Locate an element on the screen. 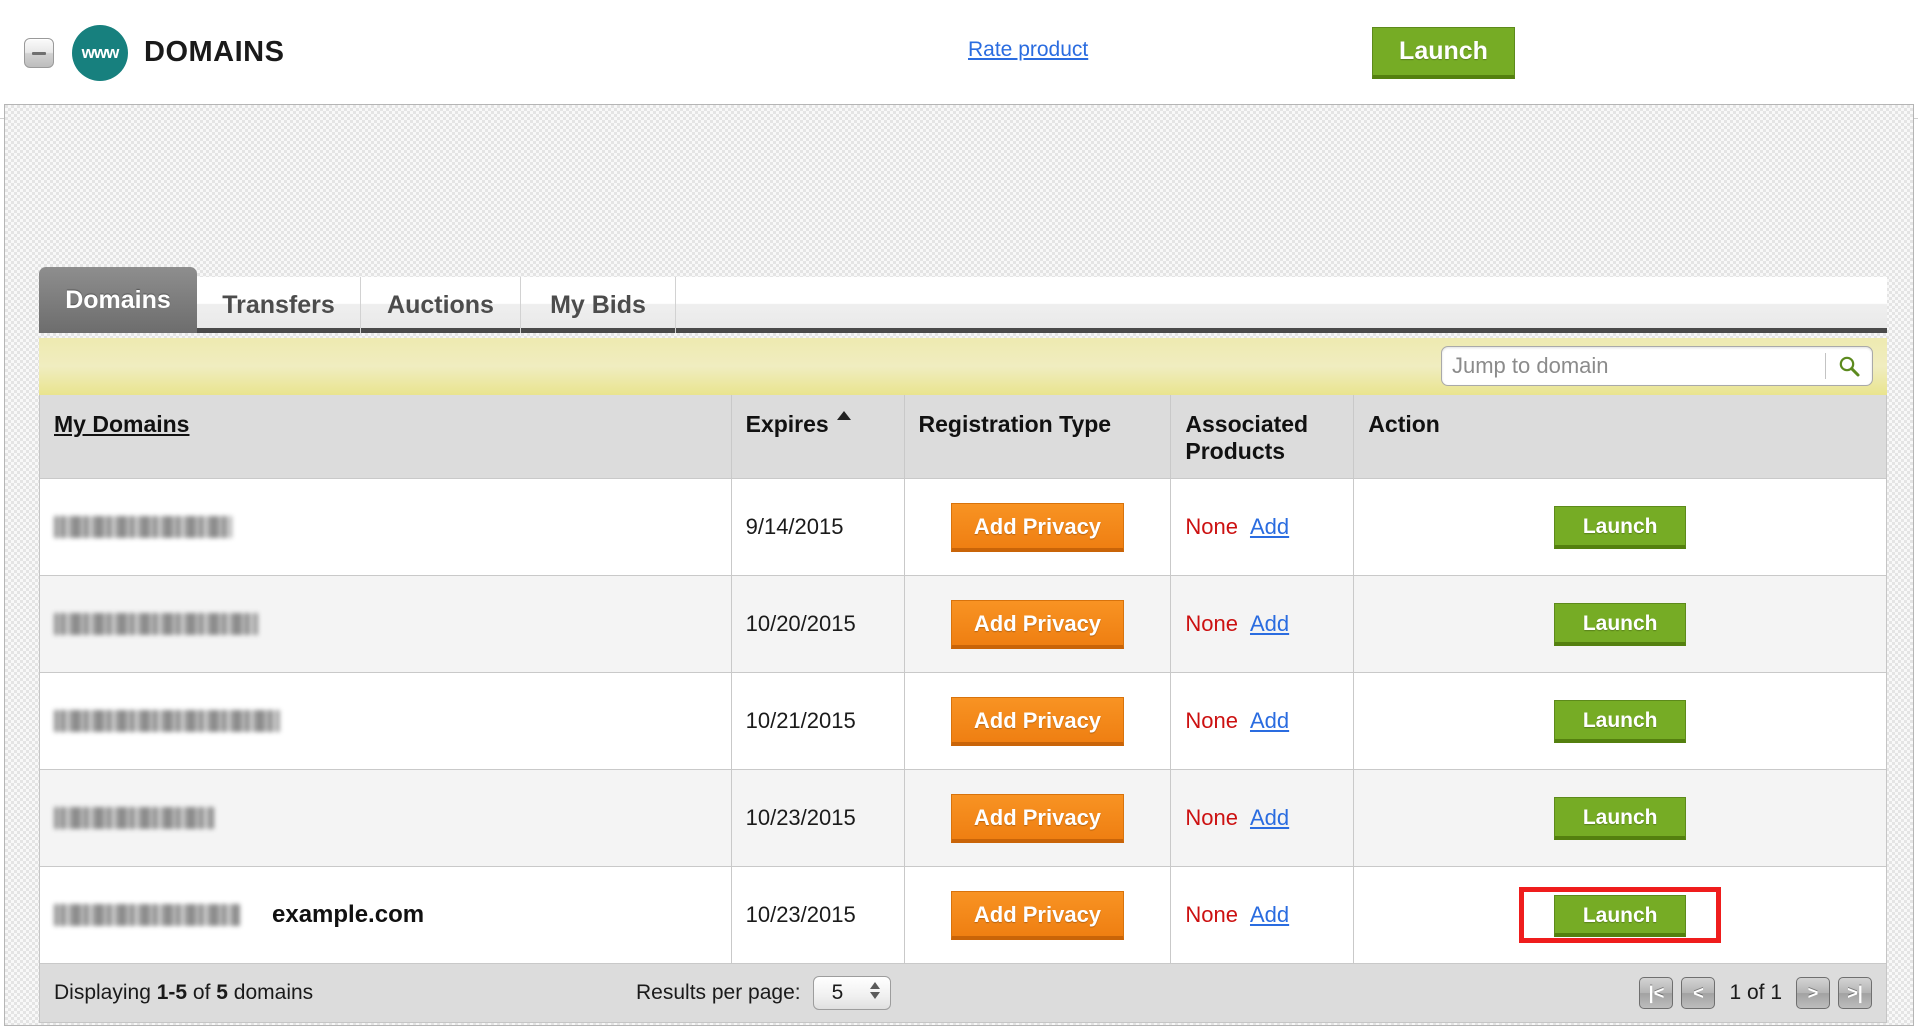 The image size is (1918, 1030). displaying-prefix: Displaying is located at coordinates (105, 992).